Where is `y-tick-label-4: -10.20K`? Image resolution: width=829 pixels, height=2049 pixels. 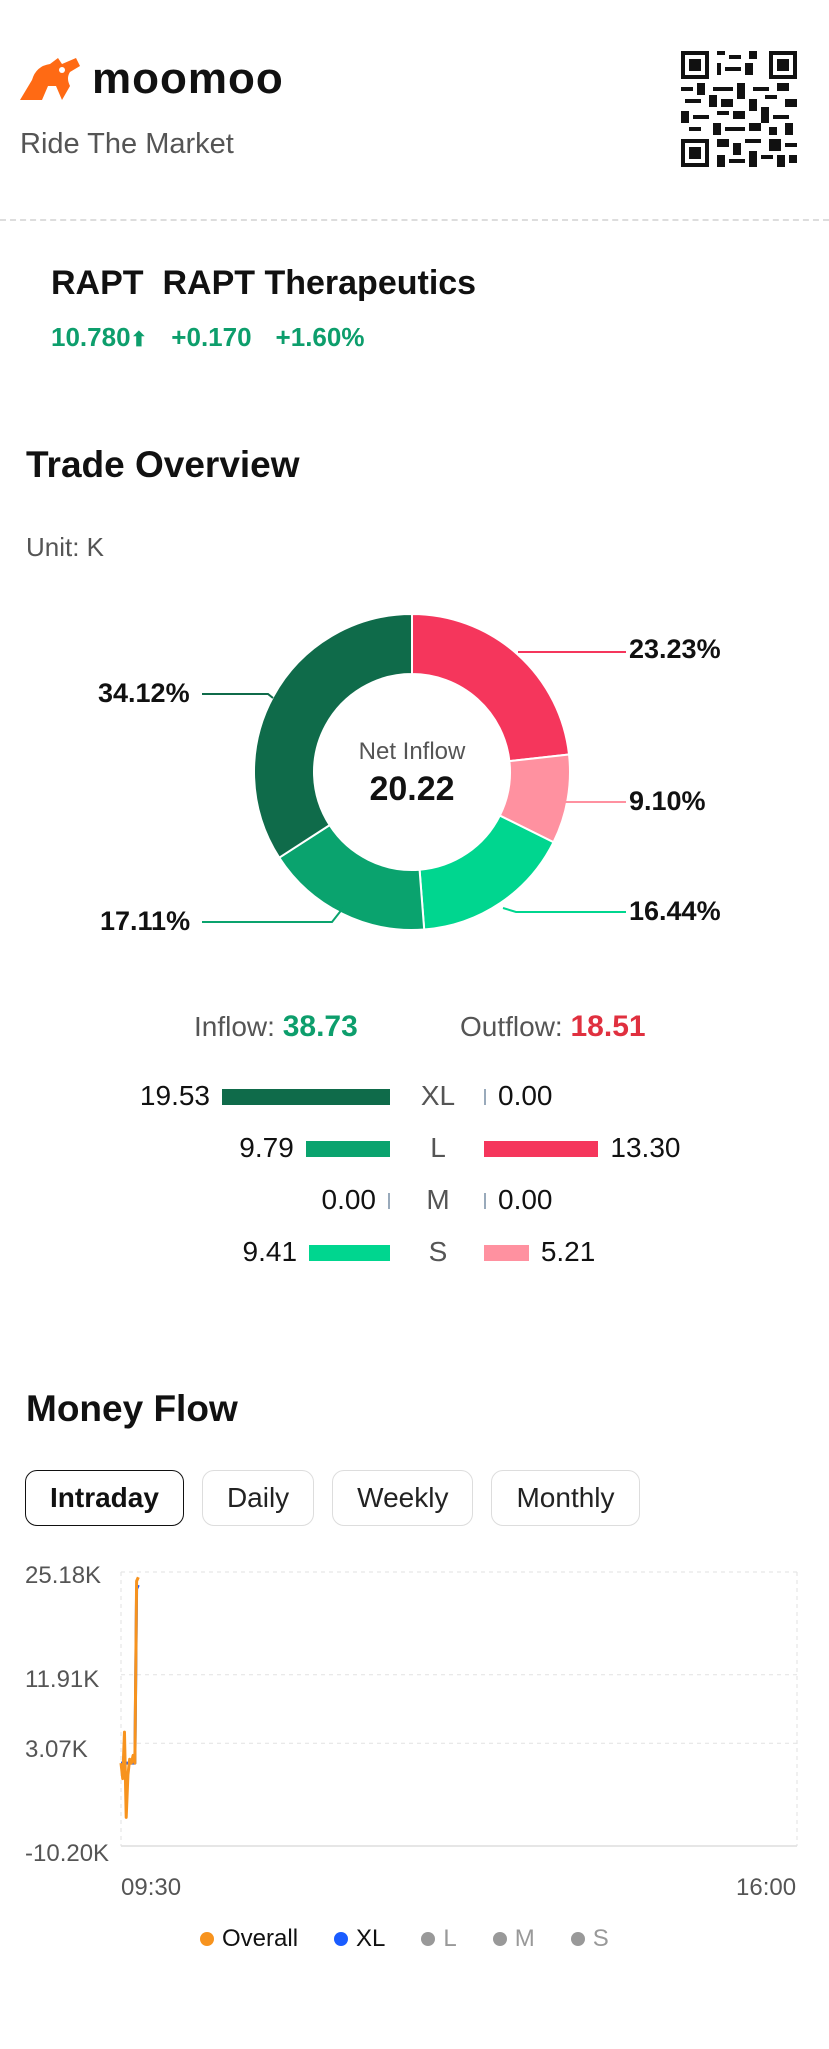
y-tick-label-4: -10.20K is located at coordinates (67, 1853).